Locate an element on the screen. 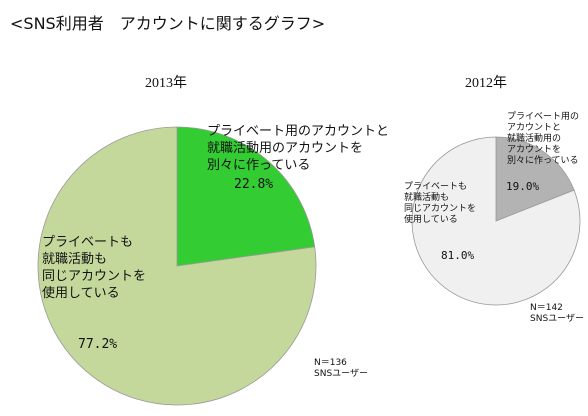 The image size is (588, 416). slice-label-2012-separate: プライベート用の アカウントと 就職活動用の アカウントを 別々に作っている is located at coordinates (543, 139).